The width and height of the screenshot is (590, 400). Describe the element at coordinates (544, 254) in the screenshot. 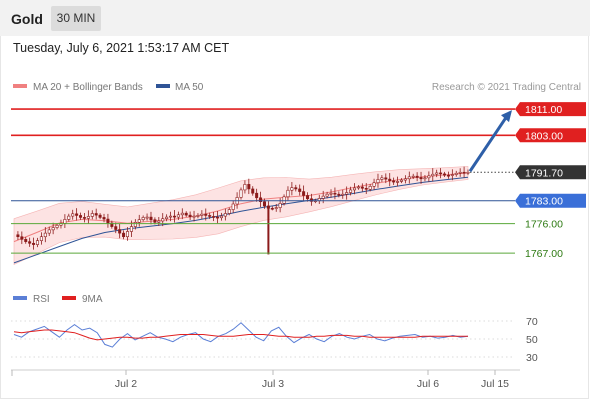

I see `level-label-1767.00: 1767.00` at that location.